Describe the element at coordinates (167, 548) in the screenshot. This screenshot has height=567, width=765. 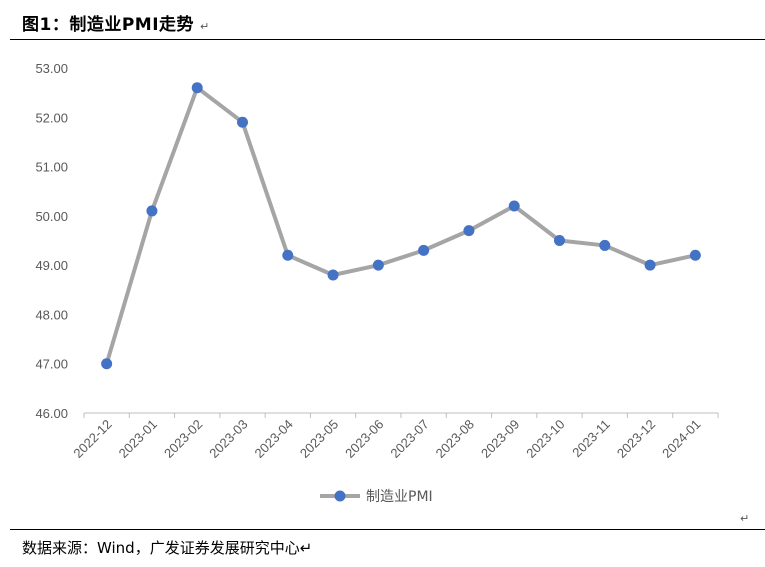
I see `source-note: 数据来源：Wind，广发证券发展研究中心↵` at that location.